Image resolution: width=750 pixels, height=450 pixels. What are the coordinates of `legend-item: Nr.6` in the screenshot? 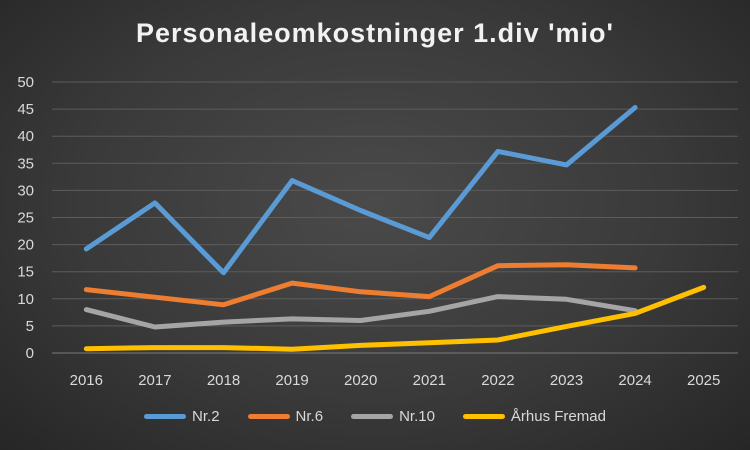 It's located at (285, 416).